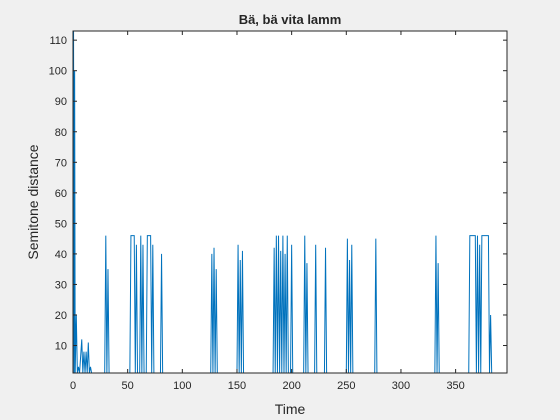 The height and width of the screenshot is (420, 560). Describe the element at coordinates (237, 386) in the screenshot. I see `x-tick-label: 150` at that location.